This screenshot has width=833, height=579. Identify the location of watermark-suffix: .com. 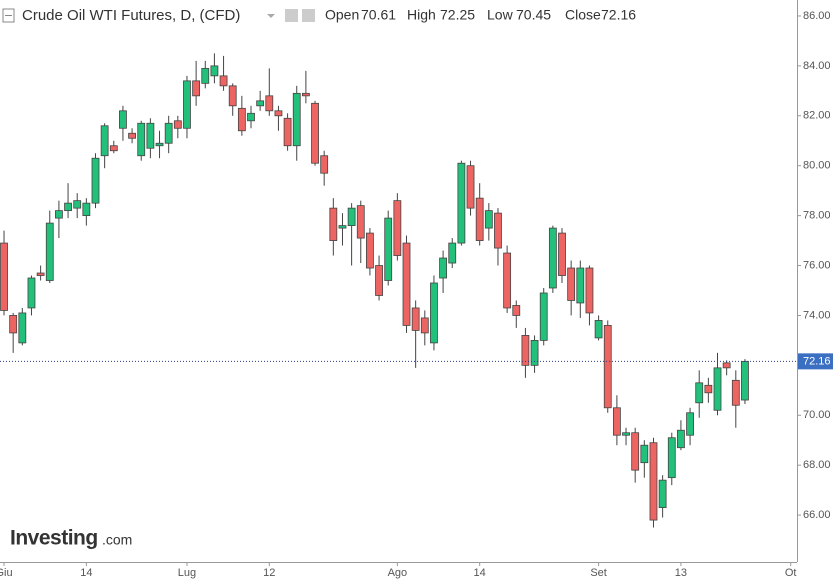
(117, 540).